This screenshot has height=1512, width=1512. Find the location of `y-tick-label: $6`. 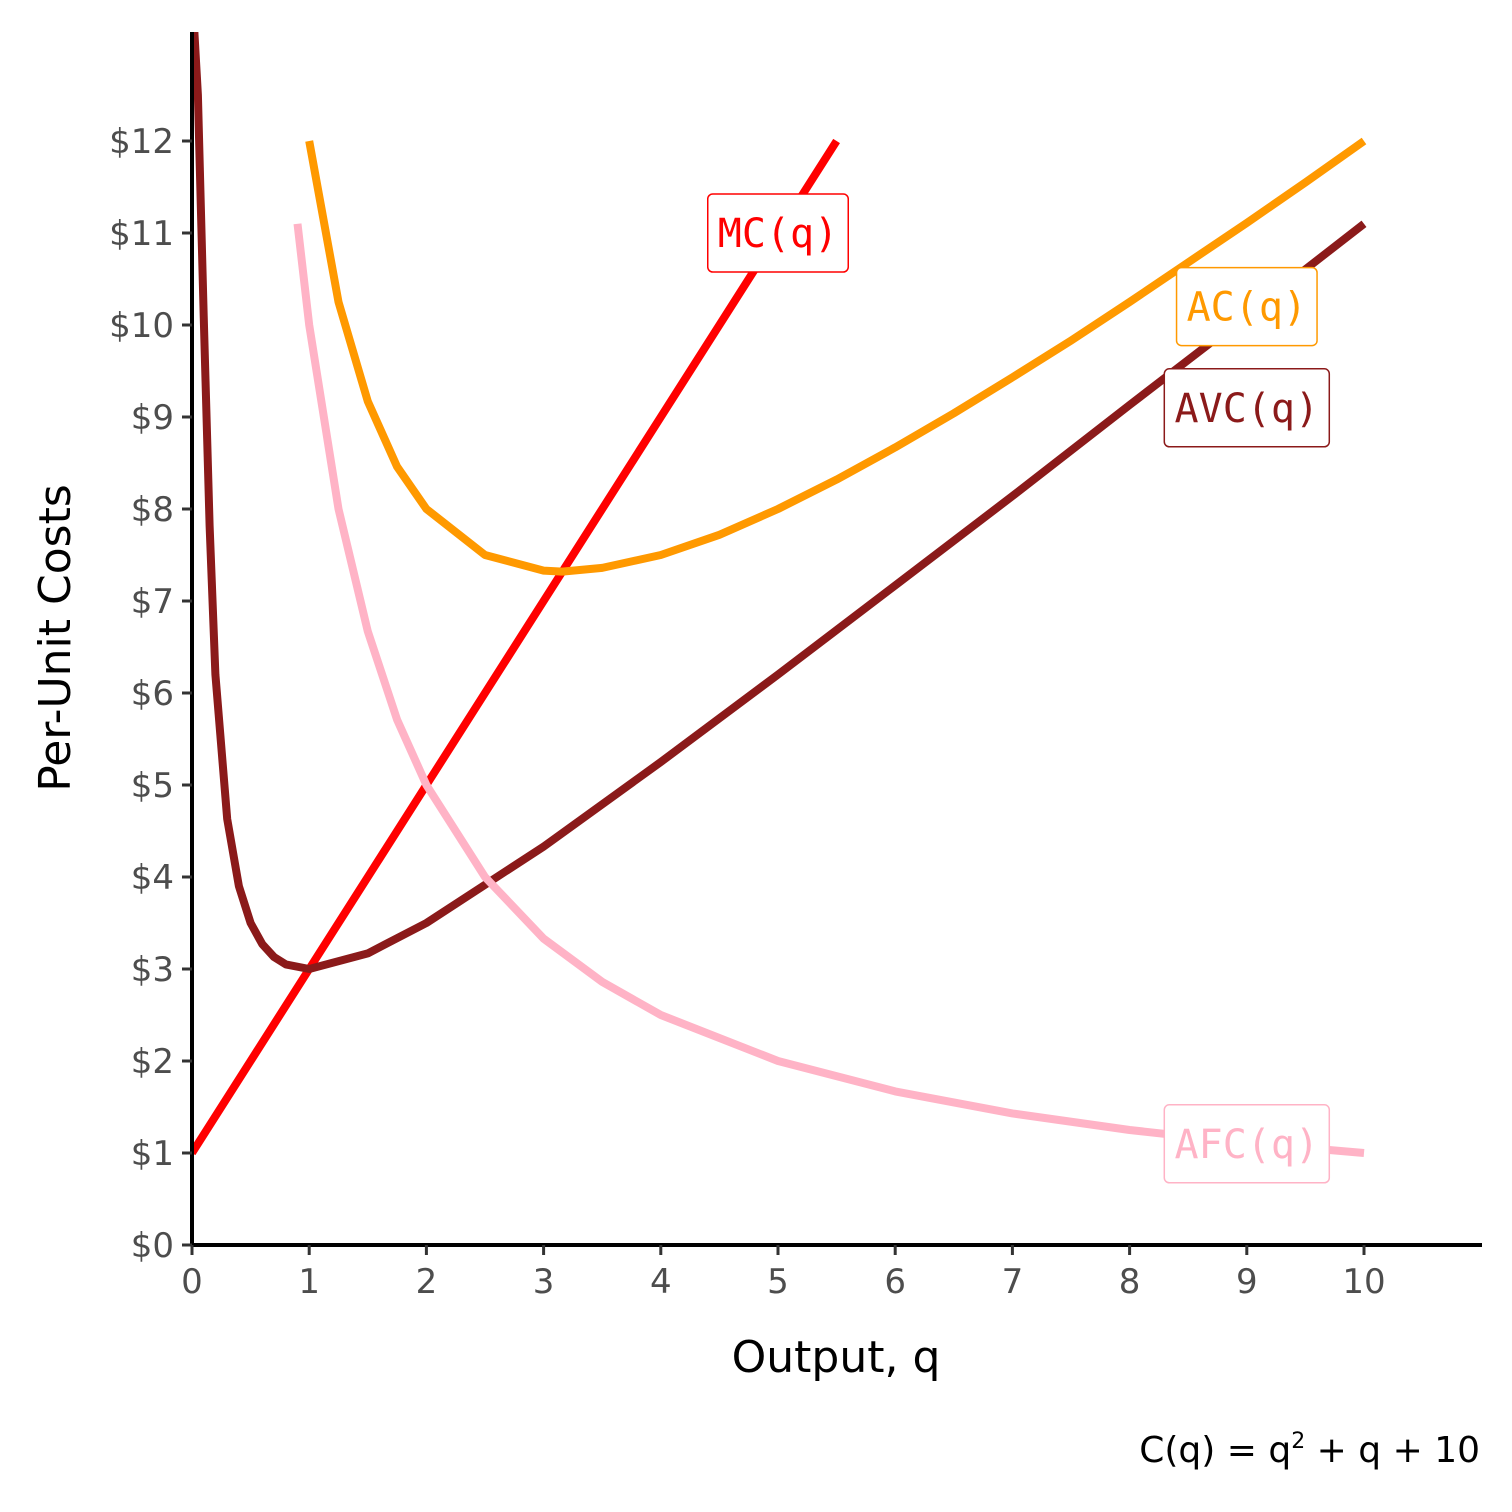

y-tick-label: $6 is located at coordinates (152, 694).